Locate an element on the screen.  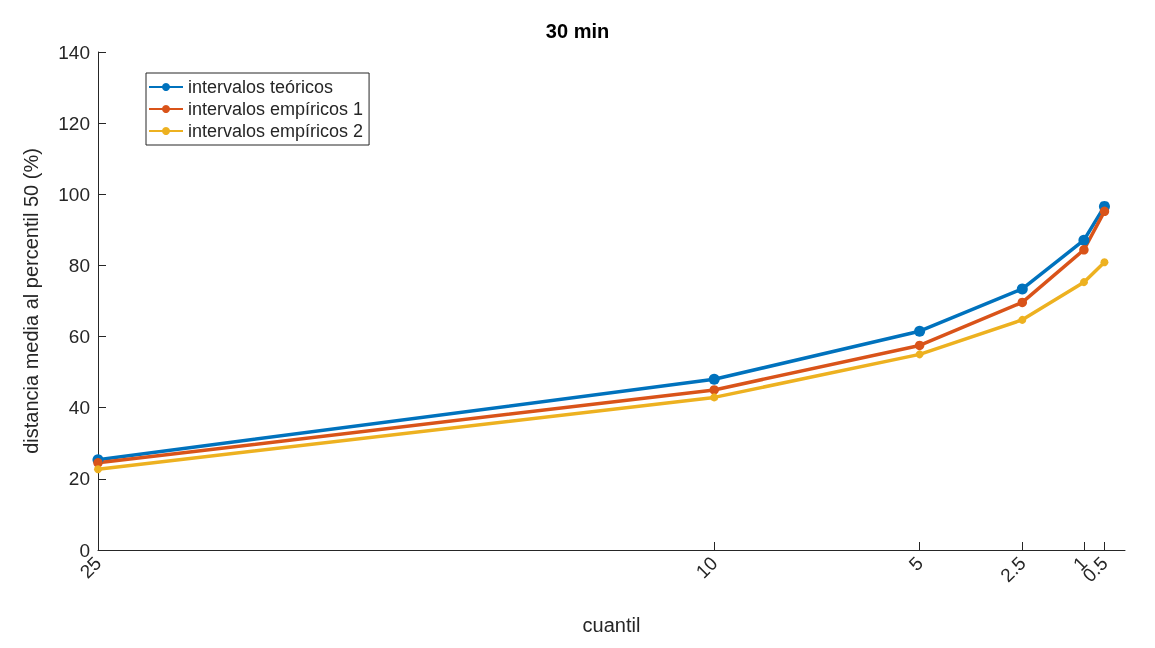
chart-title: 30 min is located at coordinates (577, 31).